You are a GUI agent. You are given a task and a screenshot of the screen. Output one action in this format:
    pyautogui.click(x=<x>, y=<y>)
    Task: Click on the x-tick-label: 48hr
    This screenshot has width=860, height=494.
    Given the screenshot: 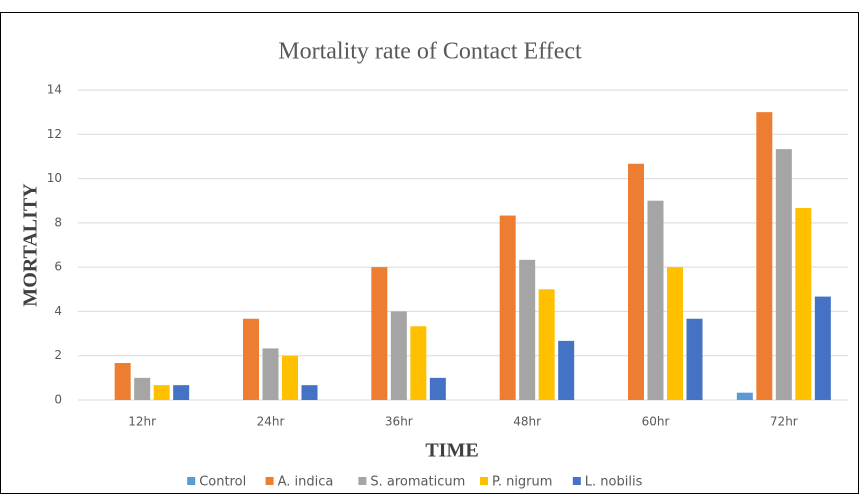 What is the action you would take?
    pyautogui.click(x=527, y=422)
    